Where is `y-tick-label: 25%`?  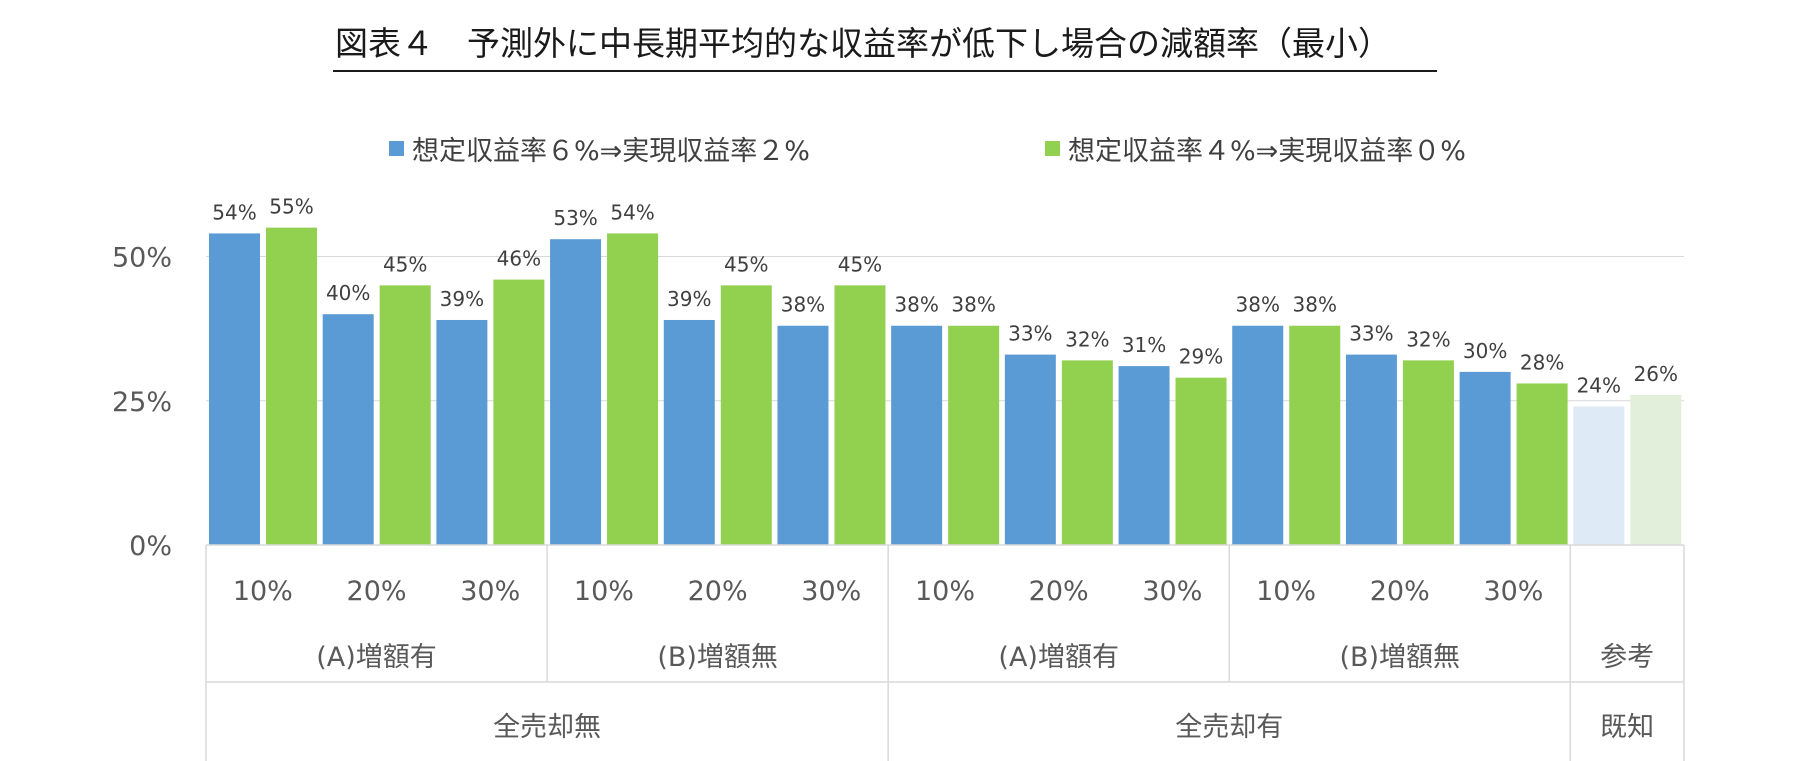
y-tick-label: 25% is located at coordinates (142, 402).